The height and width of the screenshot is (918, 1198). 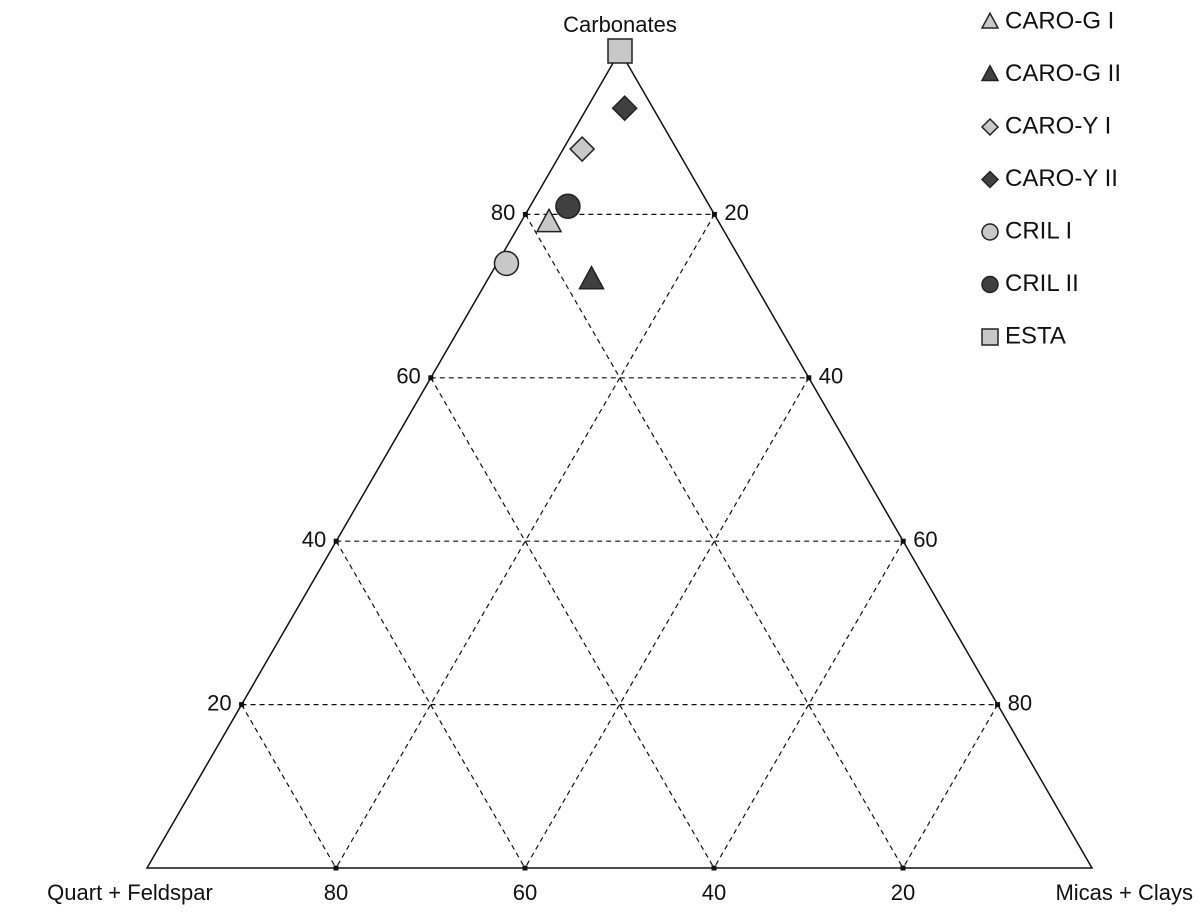 What do you see at coordinates (1061, 178) in the screenshot?
I see `legend-label: CARO-Y II` at bounding box center [1061, 178].